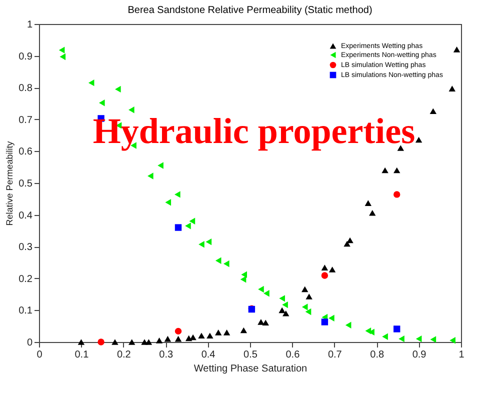  Describe the element at coordinates (25, 216) in the screenshot. I see `y-tick-label: 0.4` at that location.